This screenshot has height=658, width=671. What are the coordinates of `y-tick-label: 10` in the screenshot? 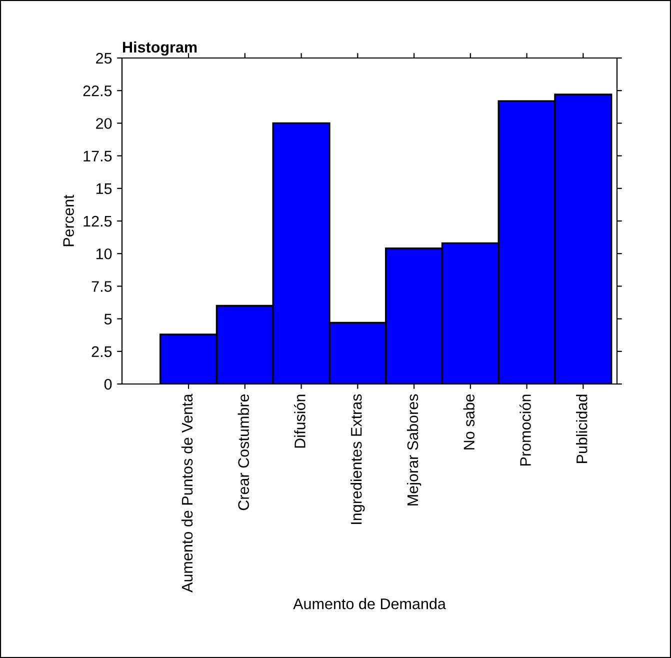 It's located at (104, 254).